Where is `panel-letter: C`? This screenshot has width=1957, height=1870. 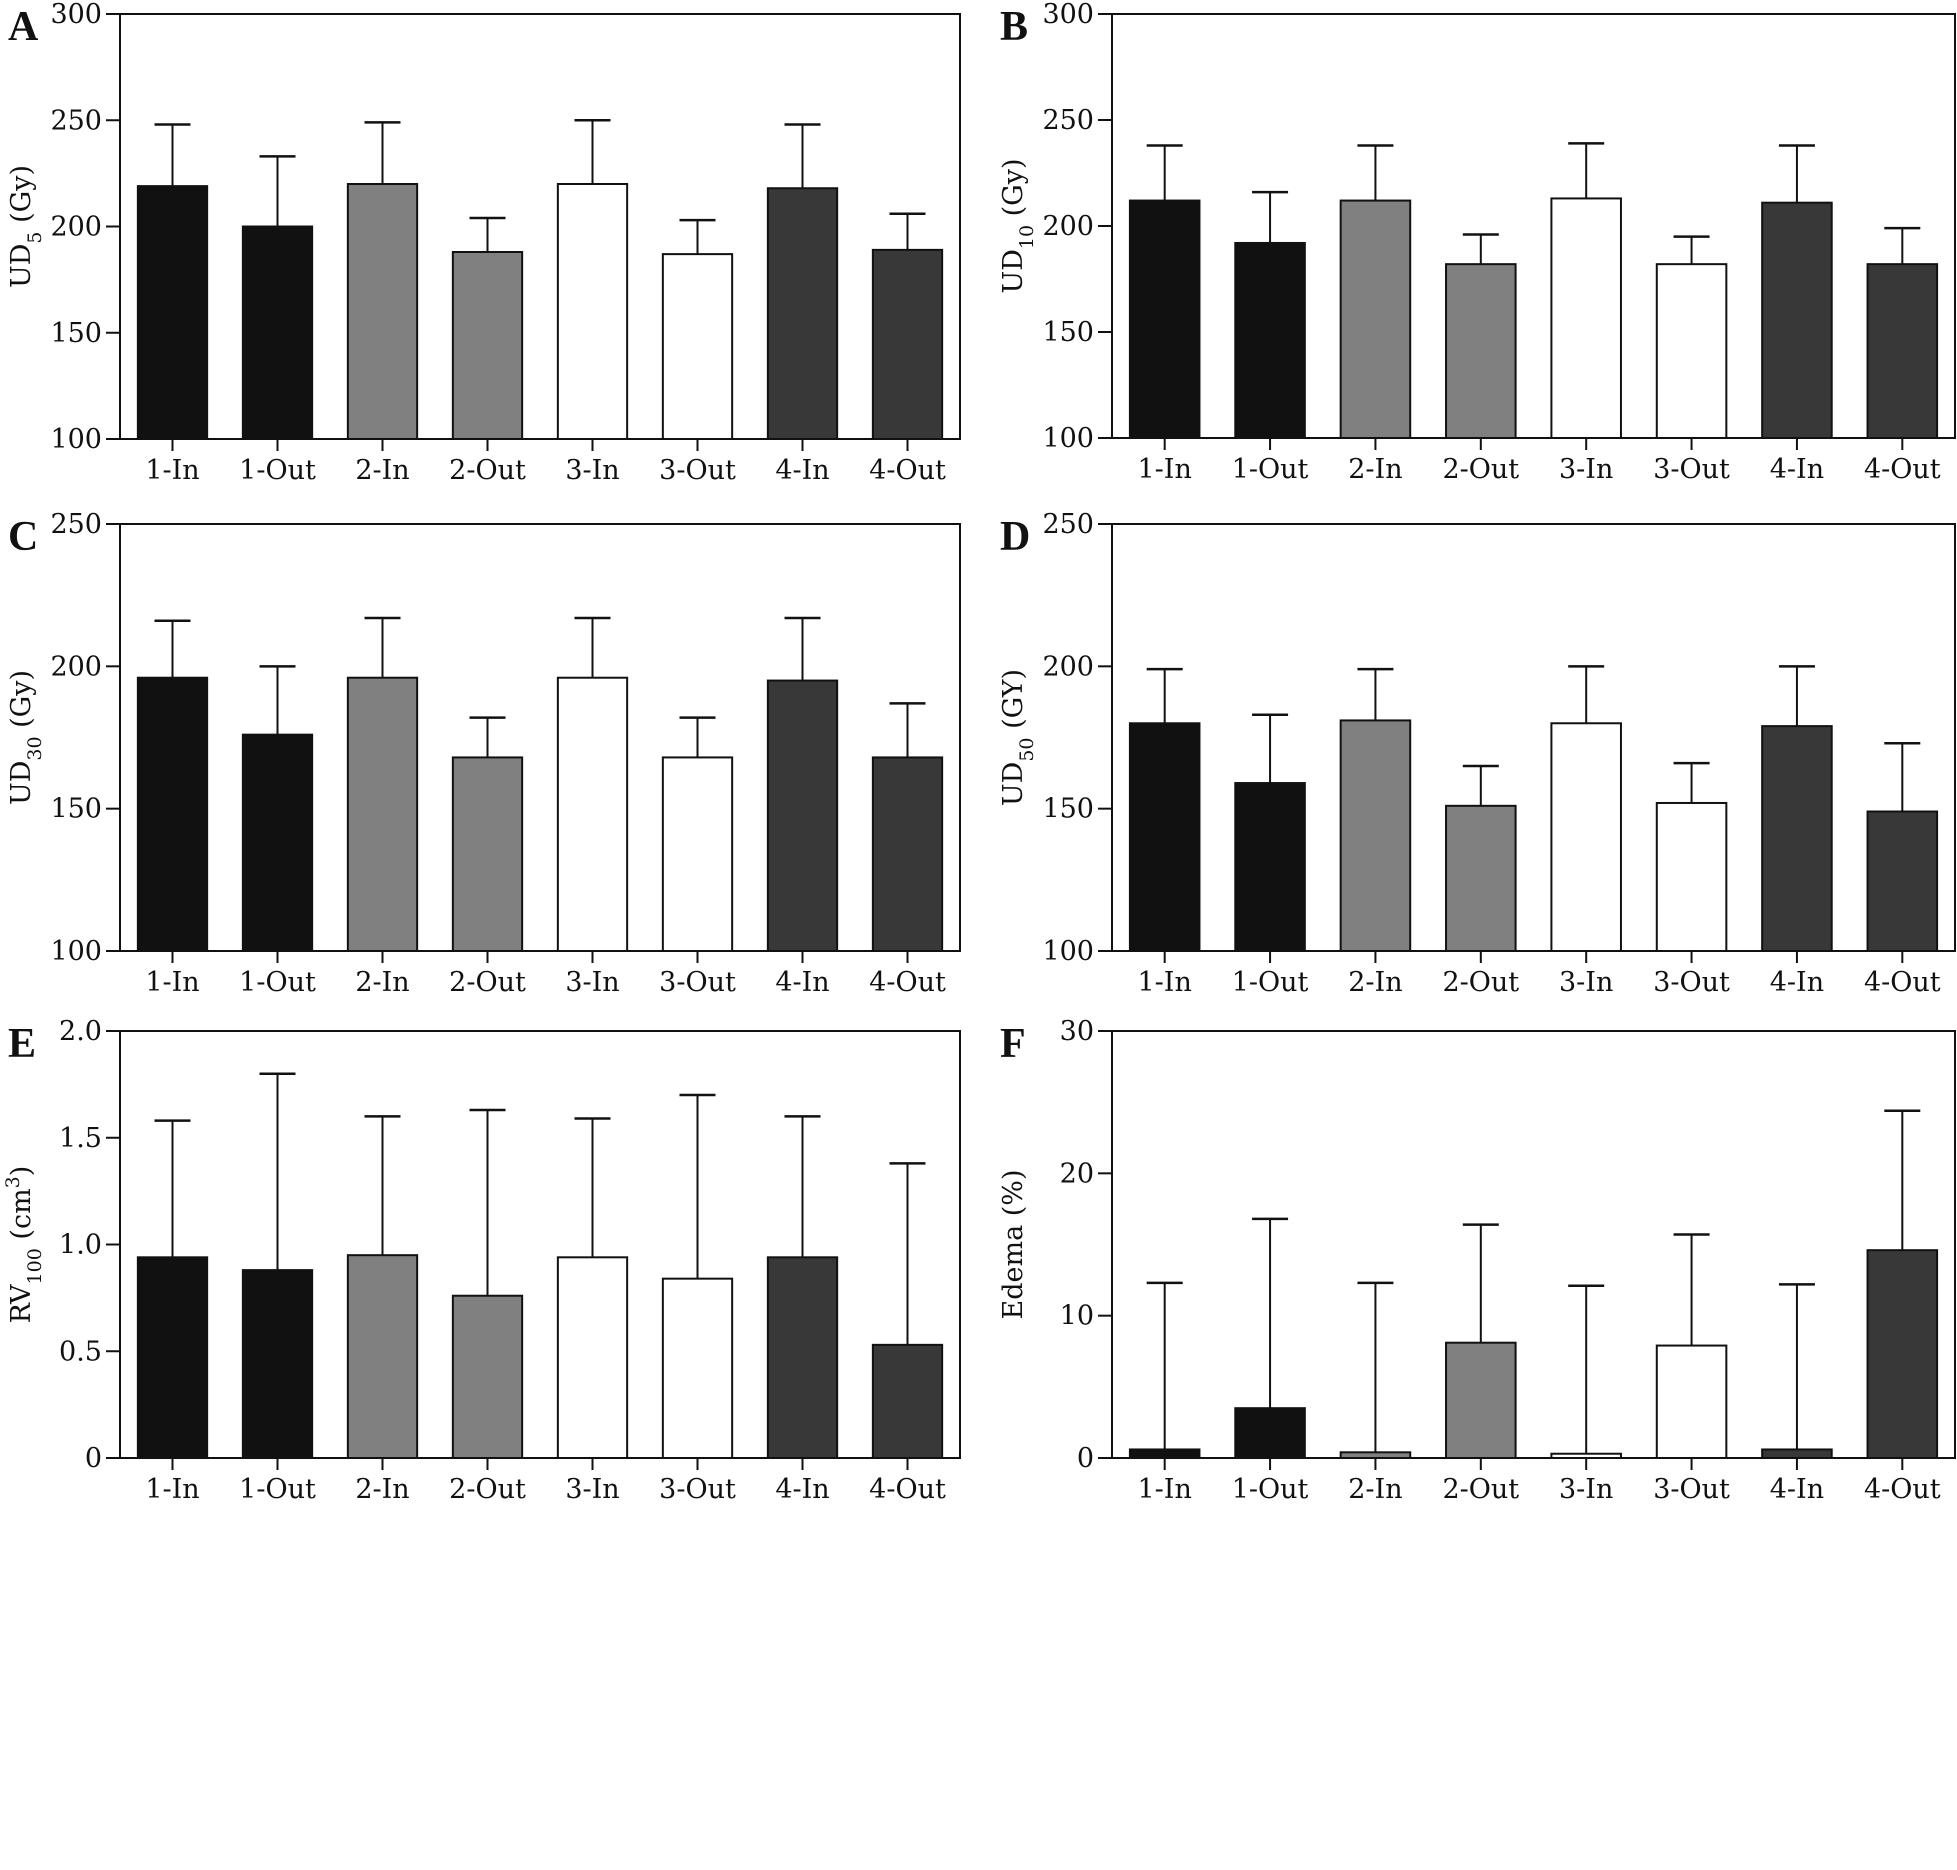 panel-letter: C is located at coordinates (23, 537).